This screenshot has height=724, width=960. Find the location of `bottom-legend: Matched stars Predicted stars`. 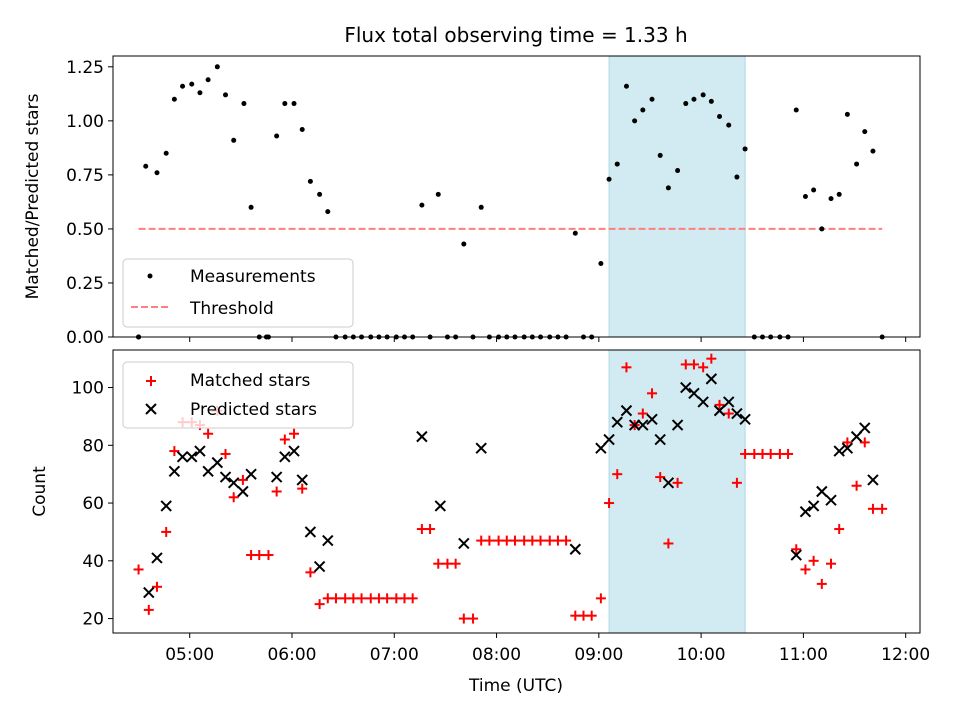

bottom-legend: Matched stars Predicted stars is located at coordinates (238, 395).